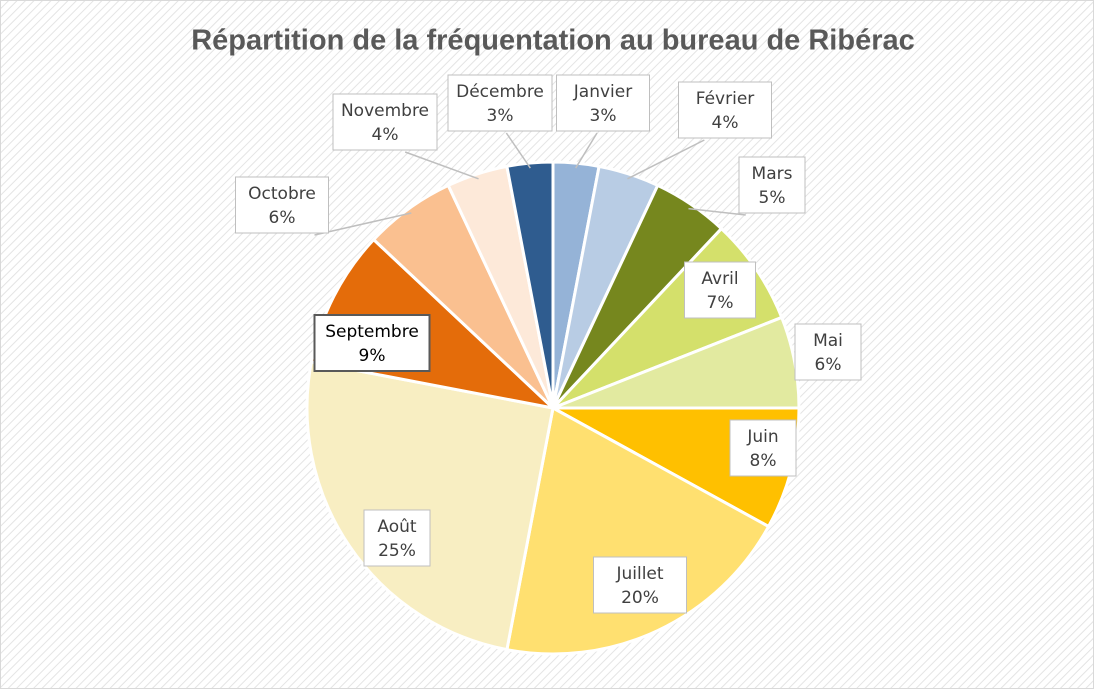 The width and height of the screenshot is (1094, 689). Describe the element at coordinates (828, 341) in the screenshot. I see `label-category: Mai` at that location.